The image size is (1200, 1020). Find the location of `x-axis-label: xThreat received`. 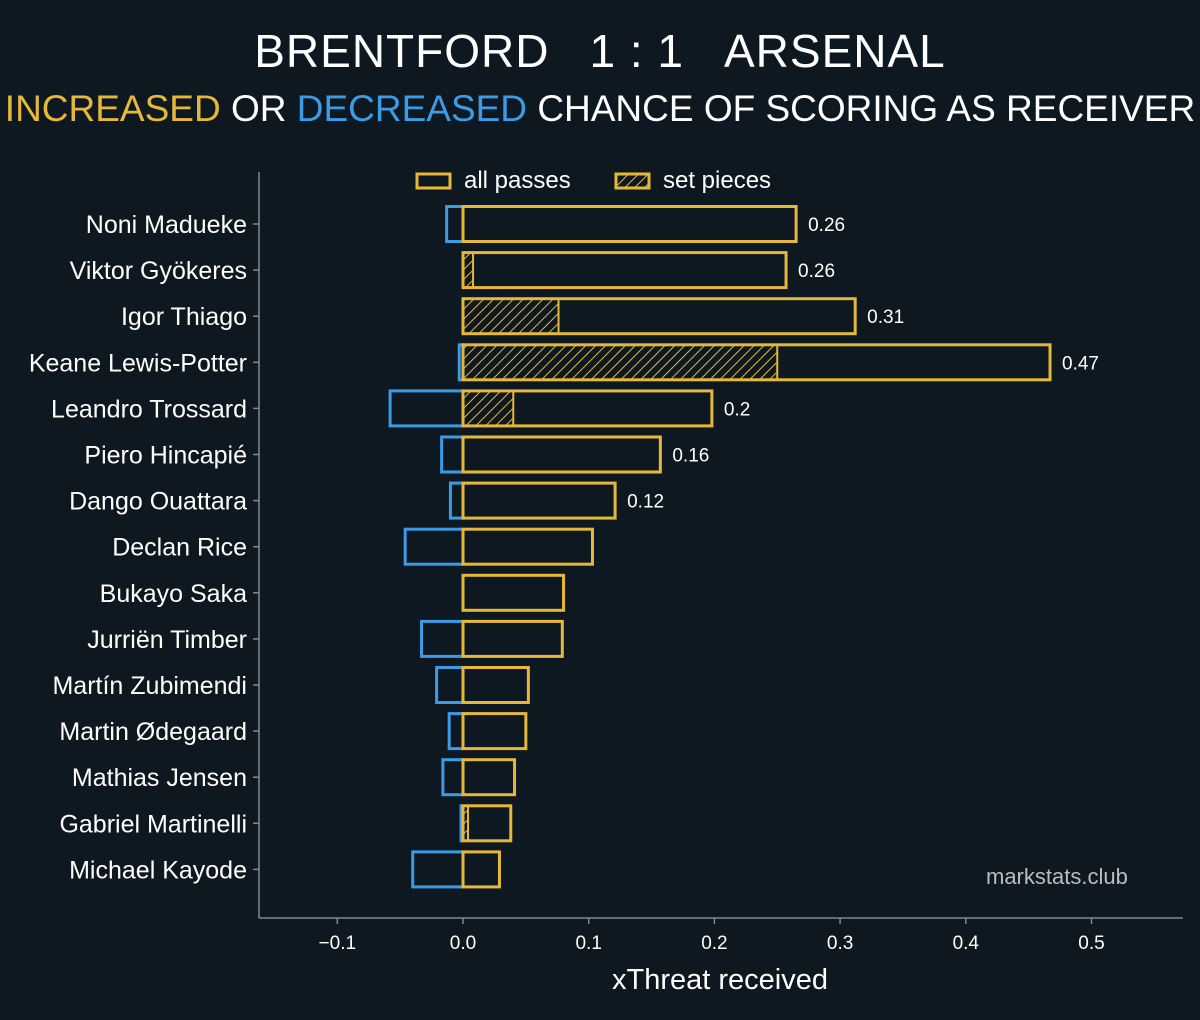

x-axis-label: xThreat received is located at coordinates (720, 980).